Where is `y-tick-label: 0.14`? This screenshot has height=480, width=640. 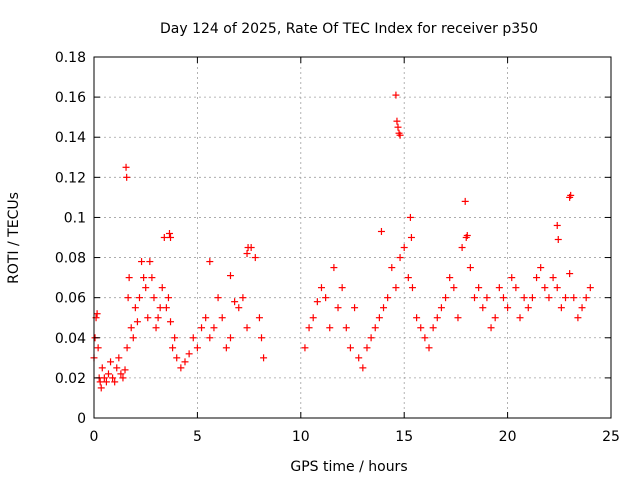 y-tick-label: 0.14 is located at coordinates (70, 138).